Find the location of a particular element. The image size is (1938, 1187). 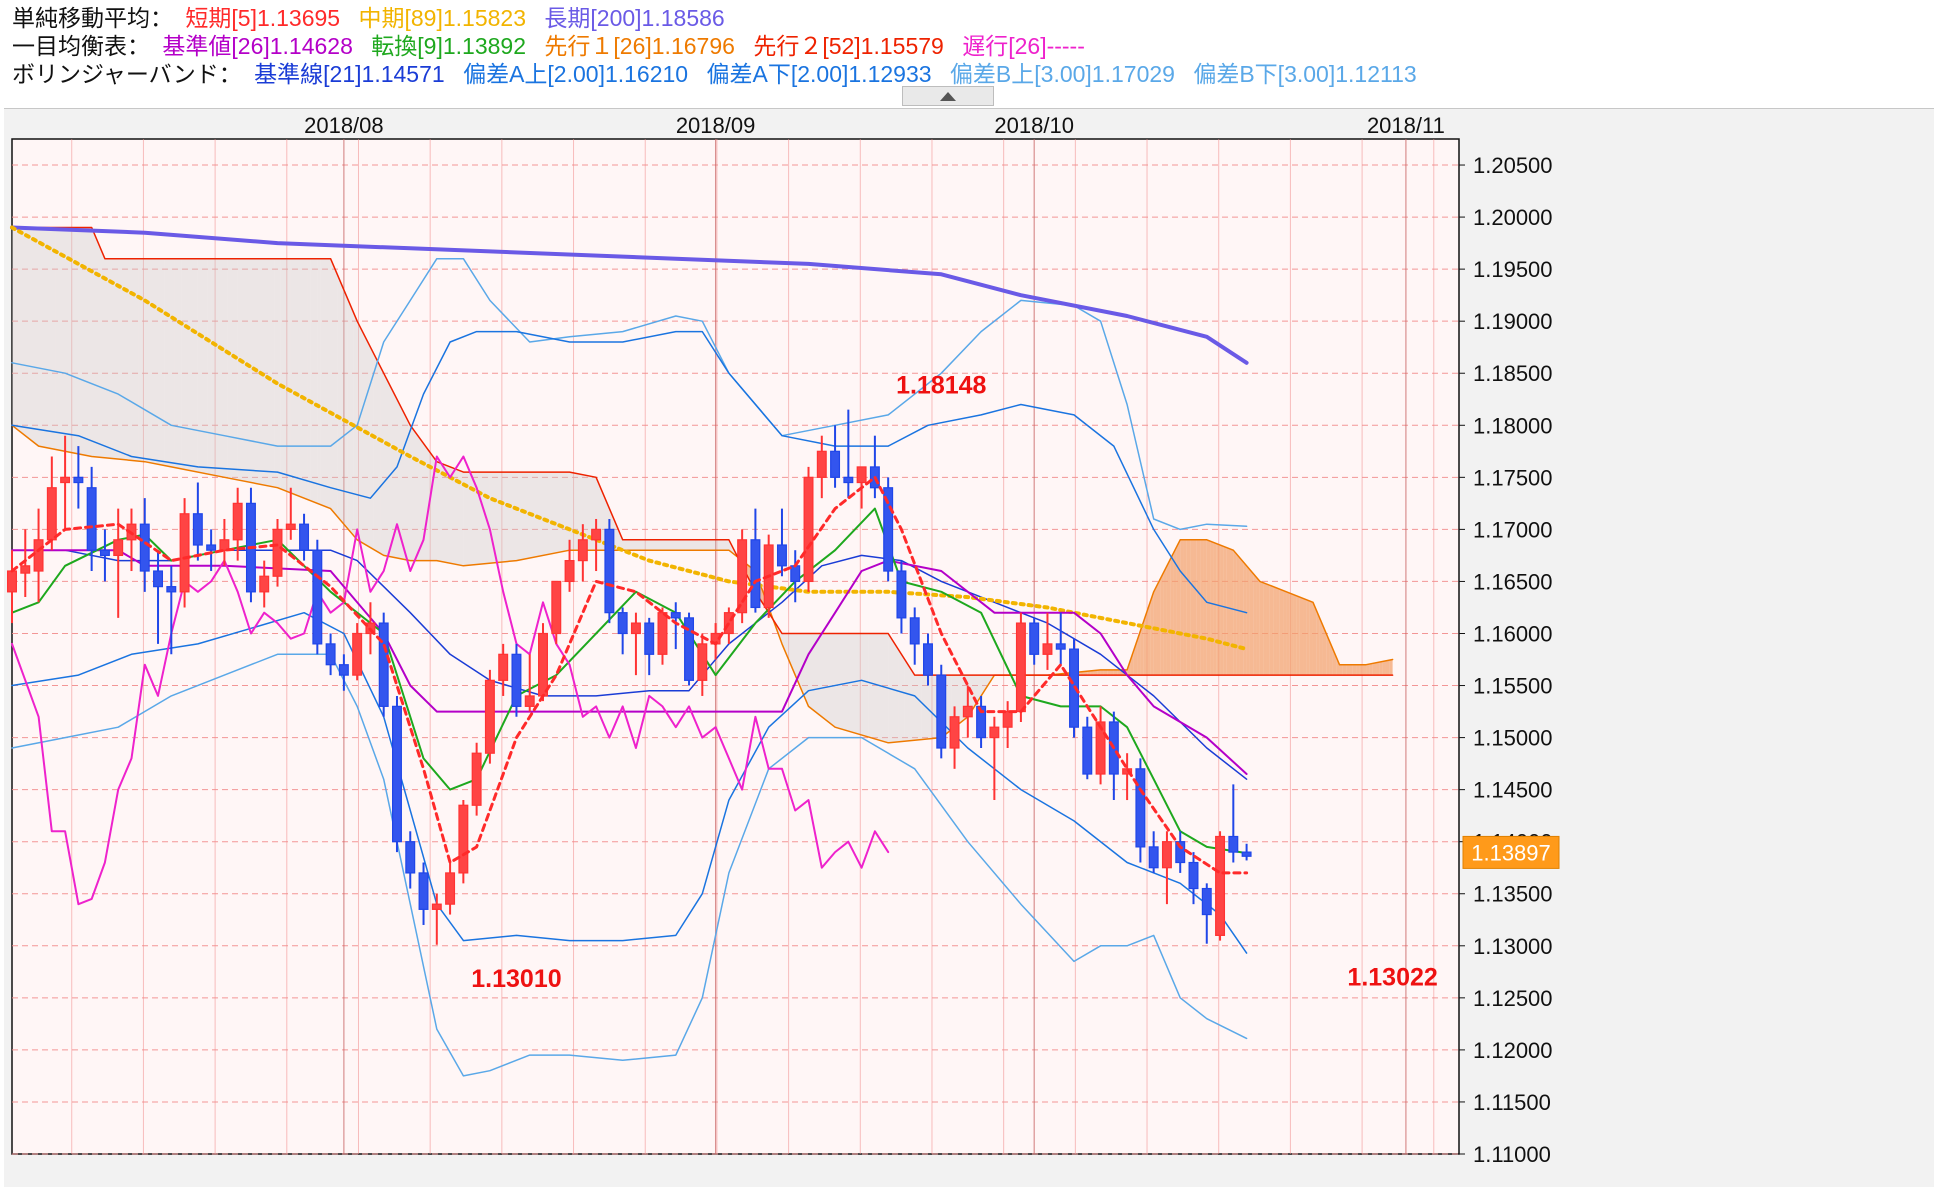

price-annotation: 1.13022 is located at coordinates (1392, 978).